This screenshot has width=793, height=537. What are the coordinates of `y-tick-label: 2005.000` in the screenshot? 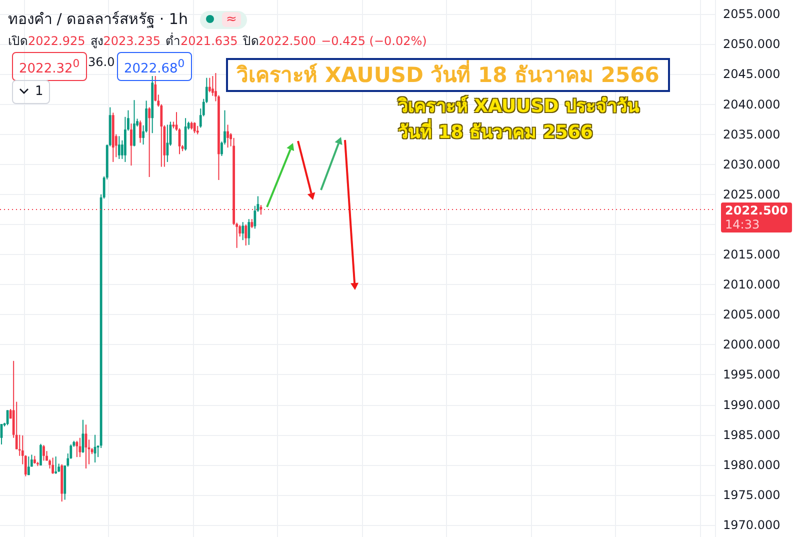 It's located at (751, 315).